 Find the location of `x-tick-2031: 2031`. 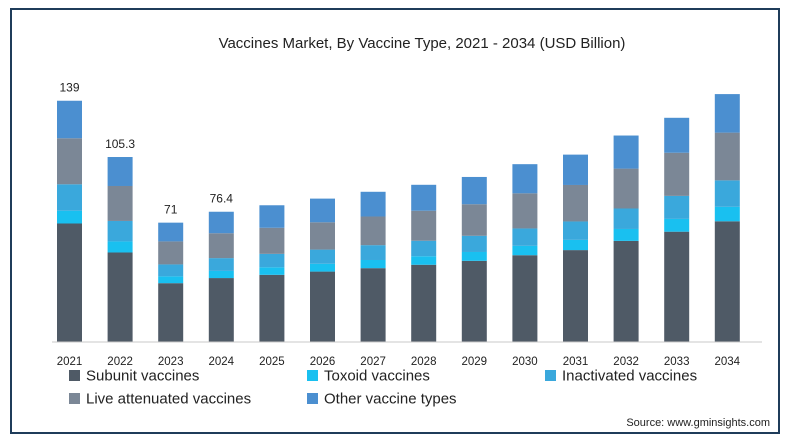

x-tick-2031: 2031 is located at coordinates (576, 362).